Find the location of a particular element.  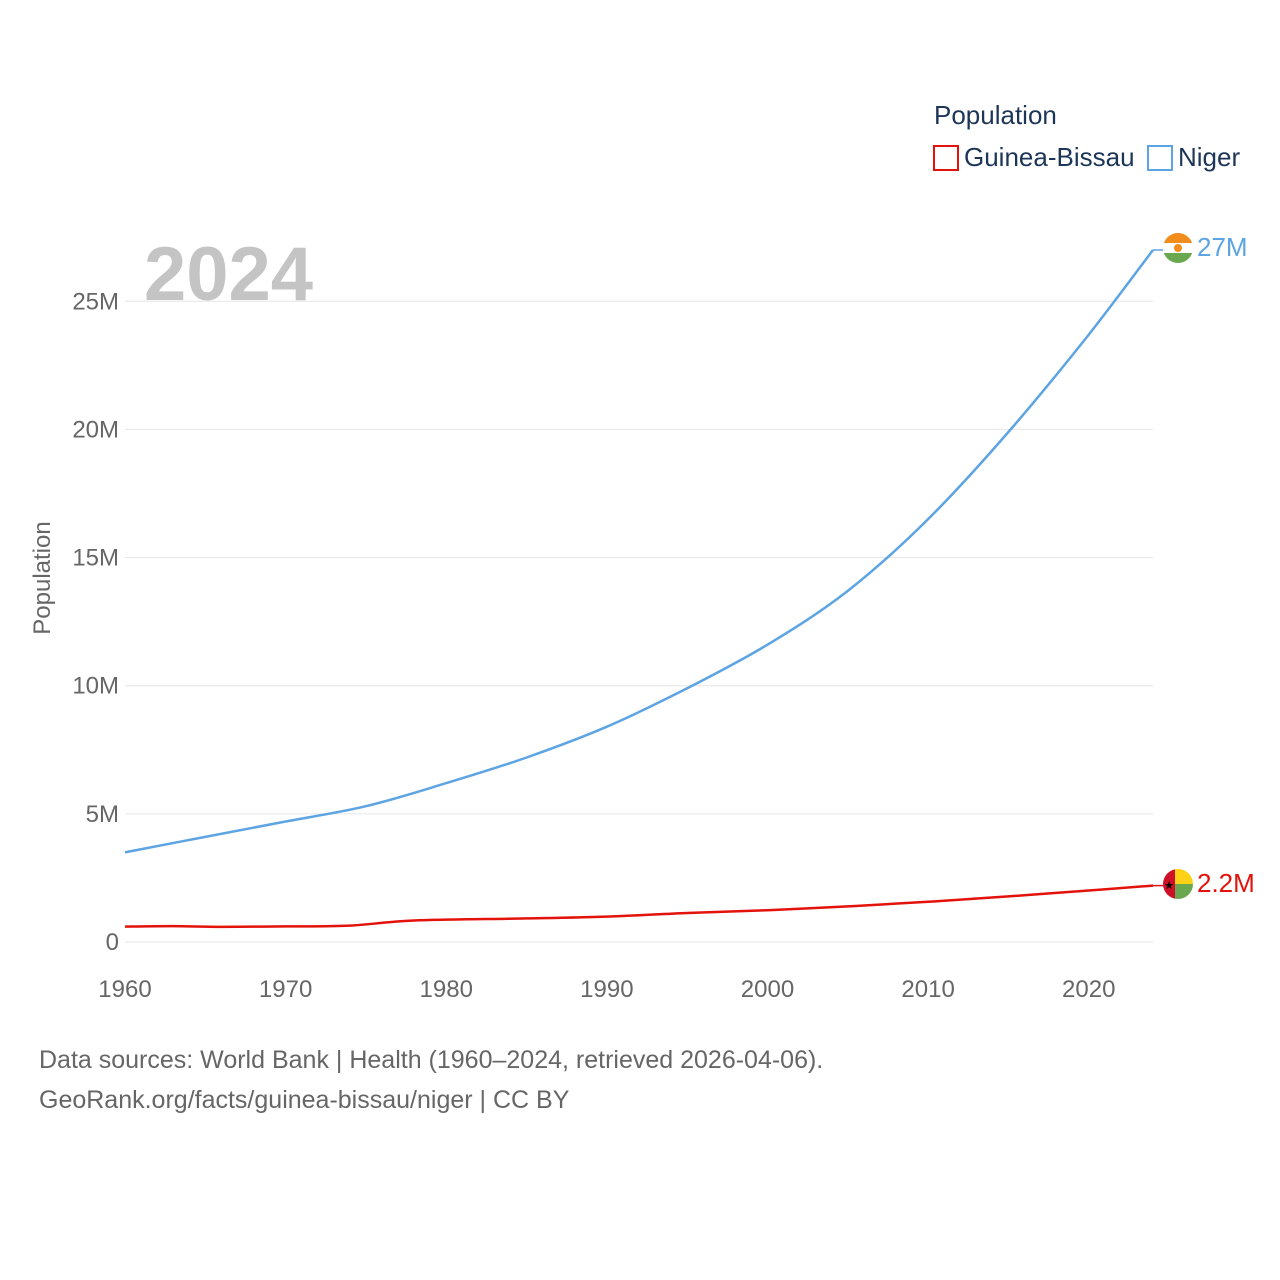

legend-swatch-niger is located at coordinates (1160, 158).